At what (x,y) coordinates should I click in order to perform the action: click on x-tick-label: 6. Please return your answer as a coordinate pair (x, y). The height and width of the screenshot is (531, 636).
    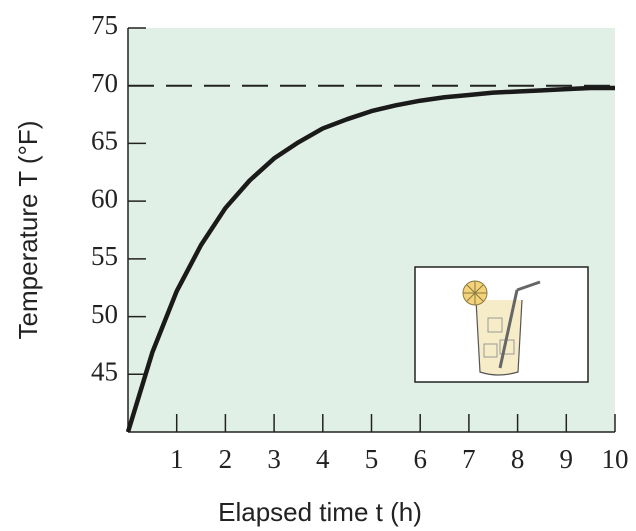
    Looking at the image, I should click on (420, 459).